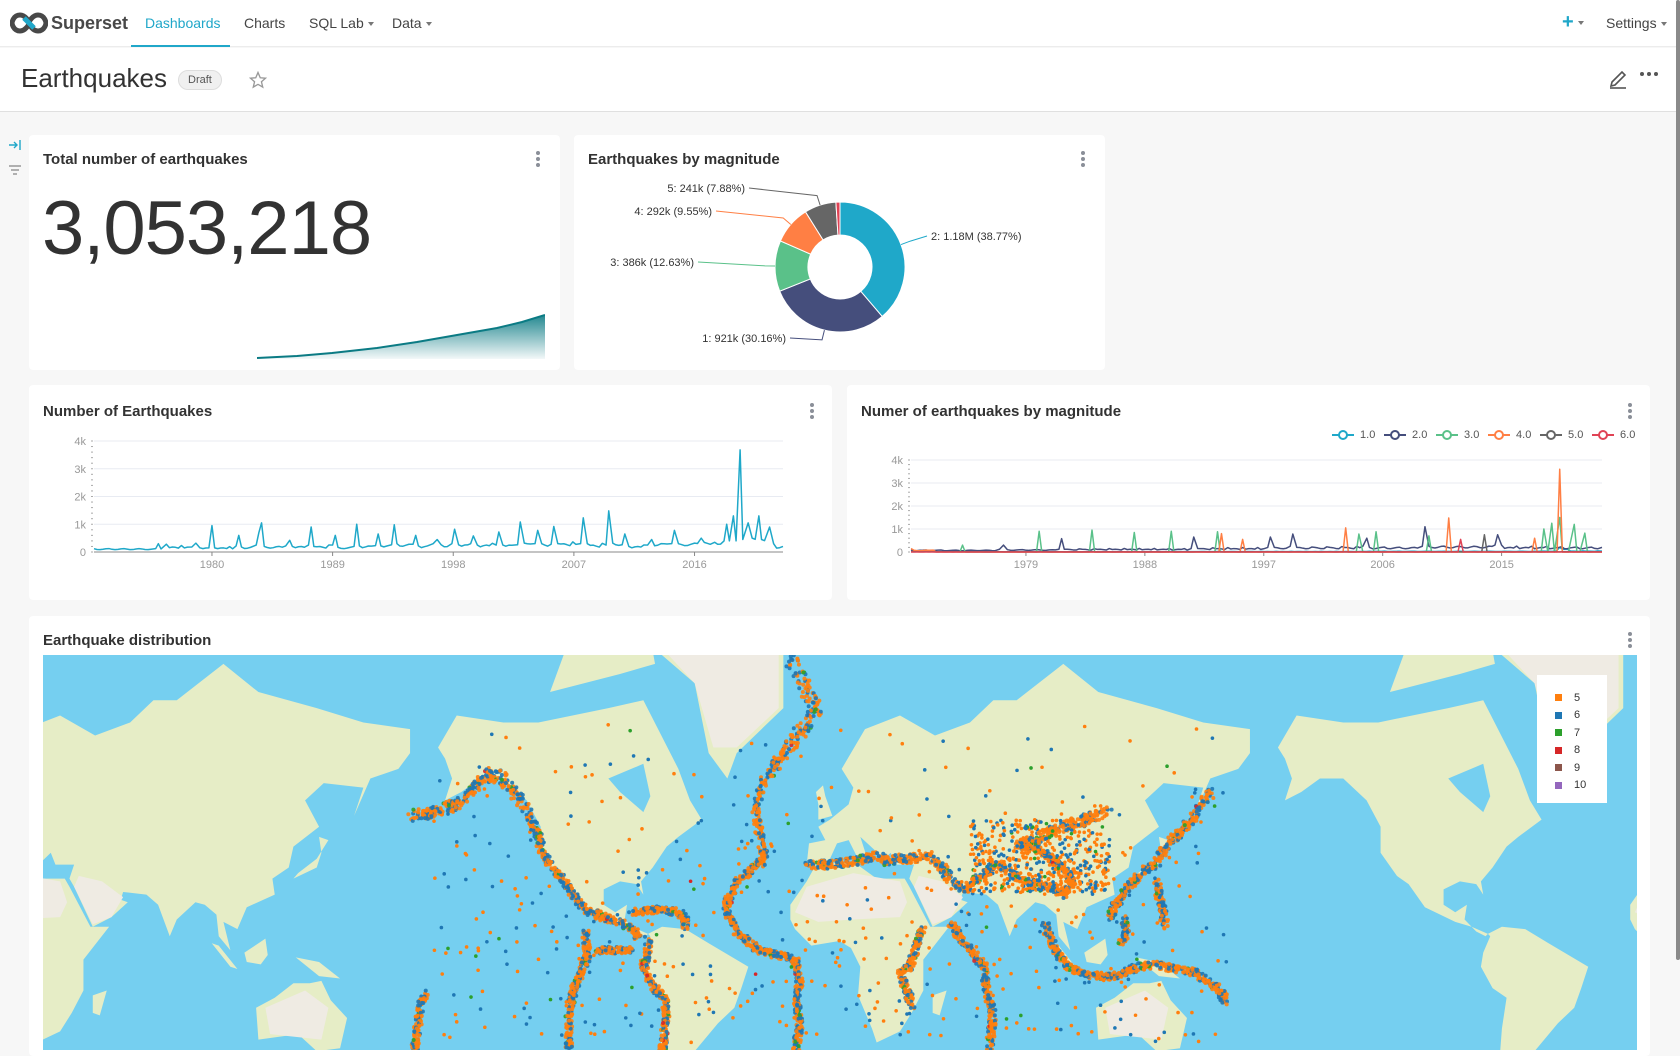 This screenshot has height=1056, width=1680. Describe the element at coordinates (15, 170) in the screenshot. I see `filter-icon` at that location.